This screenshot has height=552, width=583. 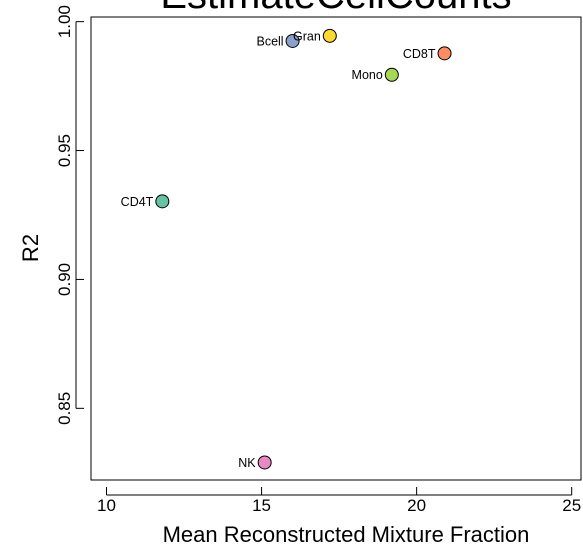 What do you see at coordinates (69, 215) in the screenshot?
I see `y-axis: 0.85 0.90 0.95 1.00` at bounding box center [69, 215].